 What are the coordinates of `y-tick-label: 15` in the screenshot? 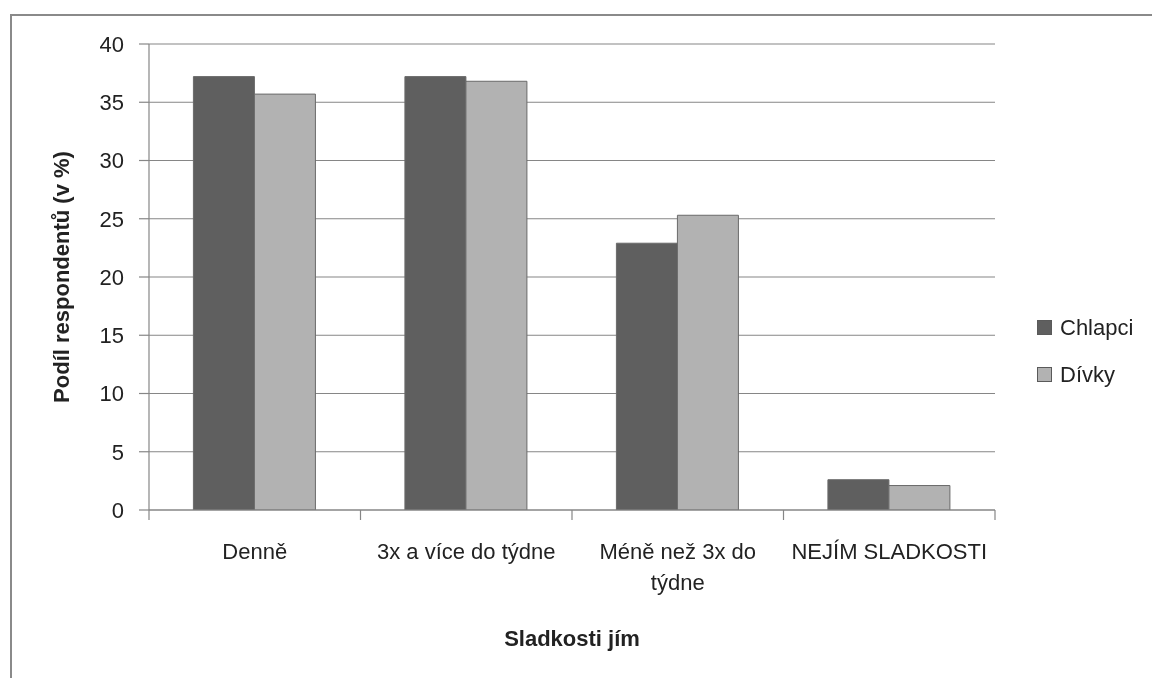 It's located at (111, 336).